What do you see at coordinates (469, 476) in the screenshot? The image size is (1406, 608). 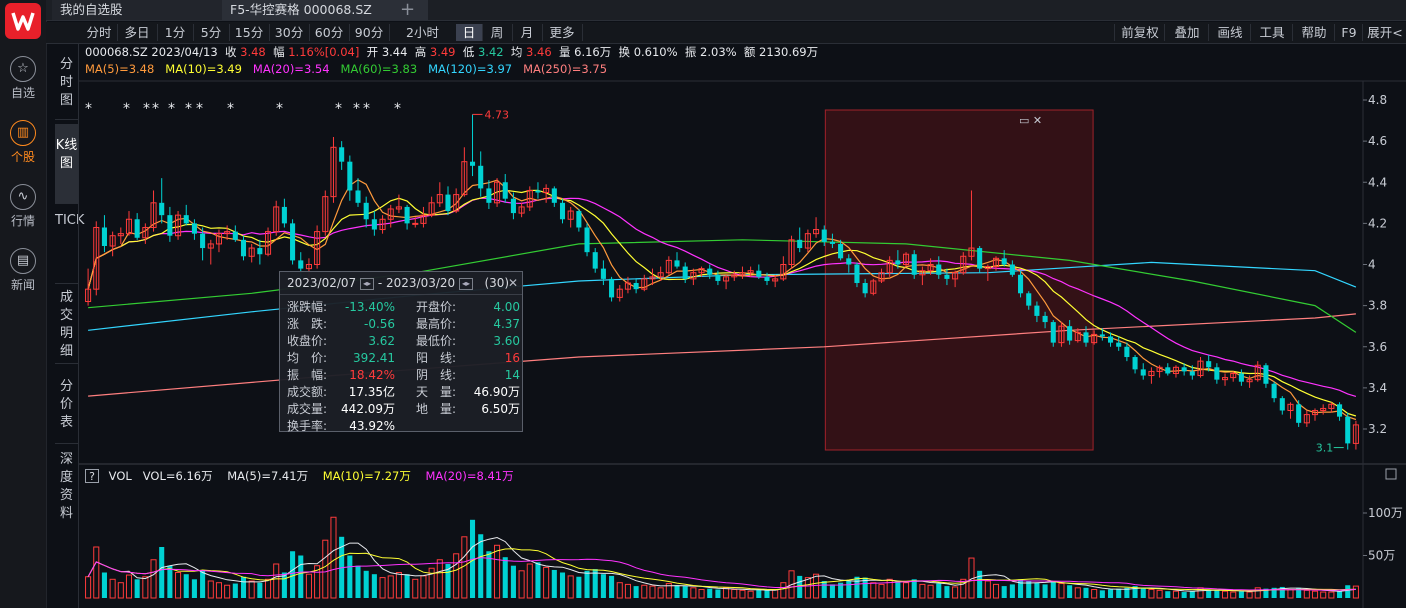 I see `vol-ma20: MA(20)=8.41万` at bounding box center [469, 476].